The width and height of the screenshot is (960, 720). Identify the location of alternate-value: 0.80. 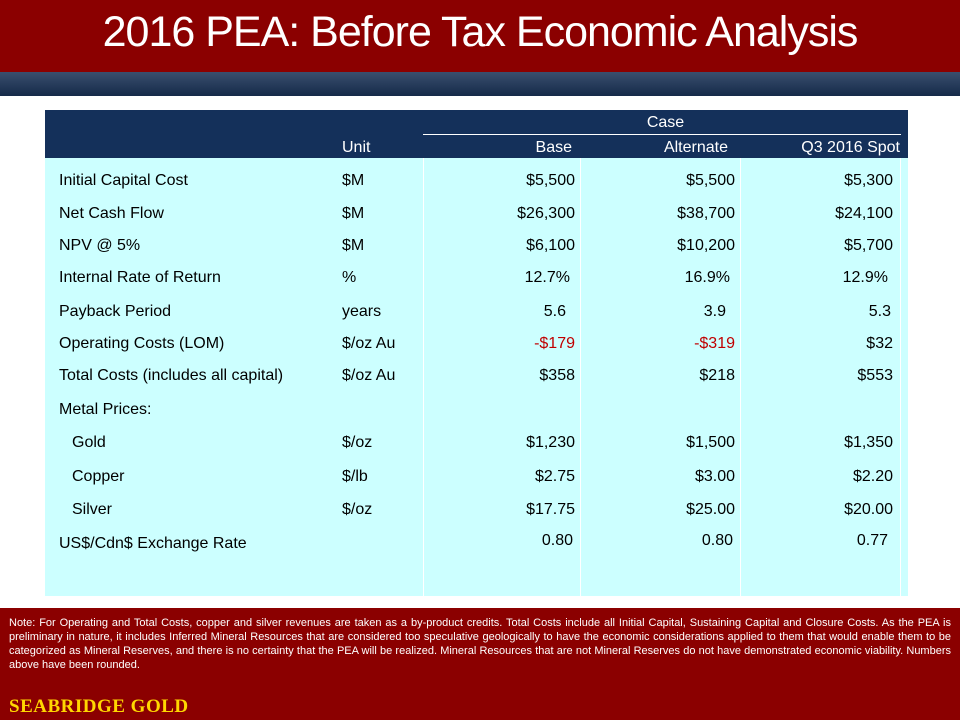
(717, 540).